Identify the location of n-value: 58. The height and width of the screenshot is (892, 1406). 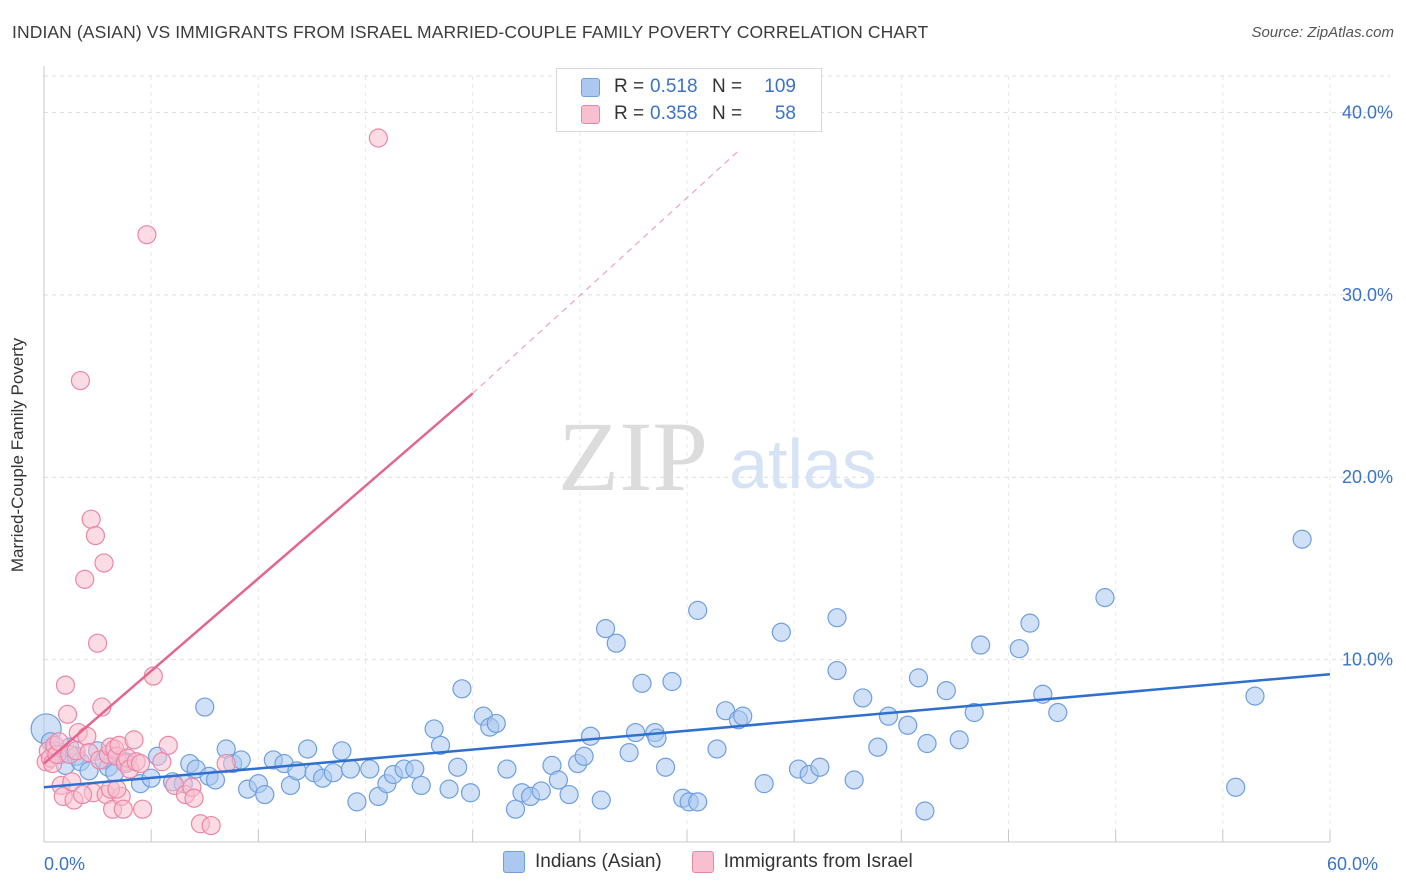
(785, 113).